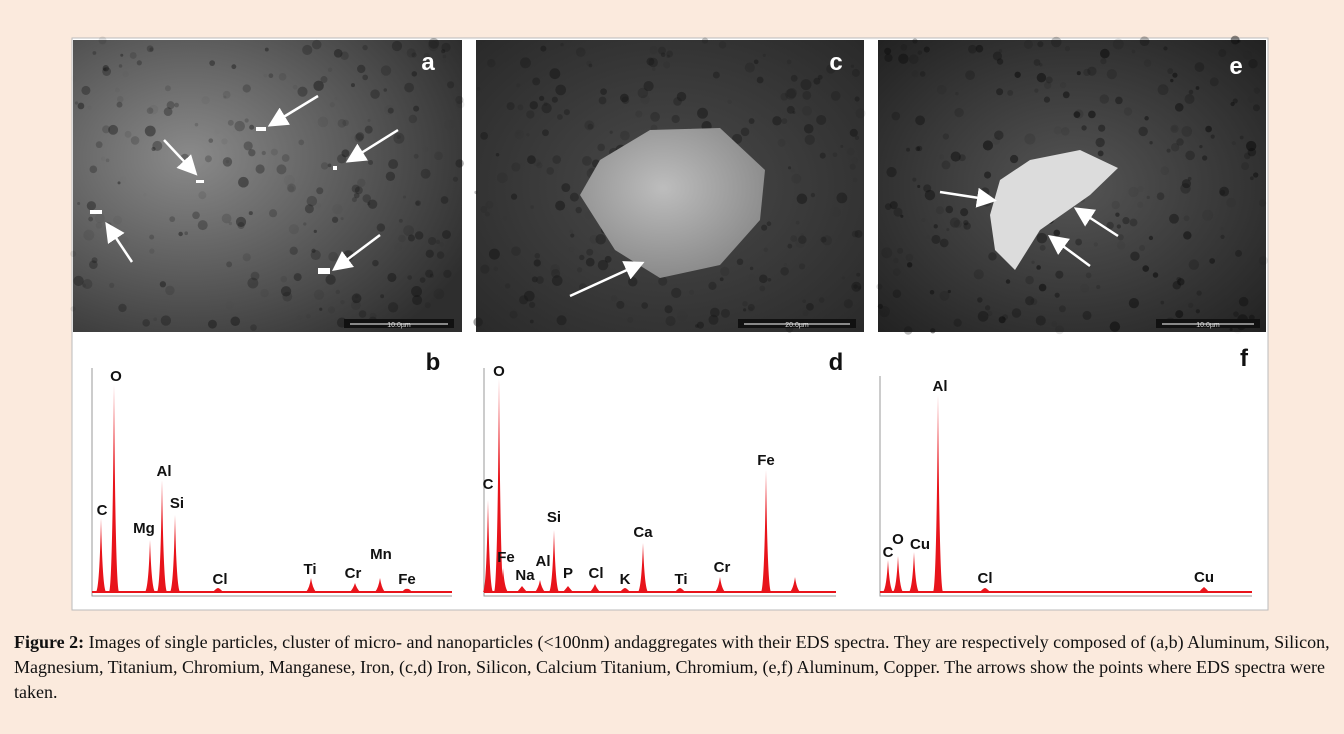 Image resolution: width=1344 pixels, height=734 pixels. What do you see at coordinates (802, 324) in the screenshot?
I see `scale-bars: 10.0µm 20.0µm 10.0µm` at bounding box center [802, 324].